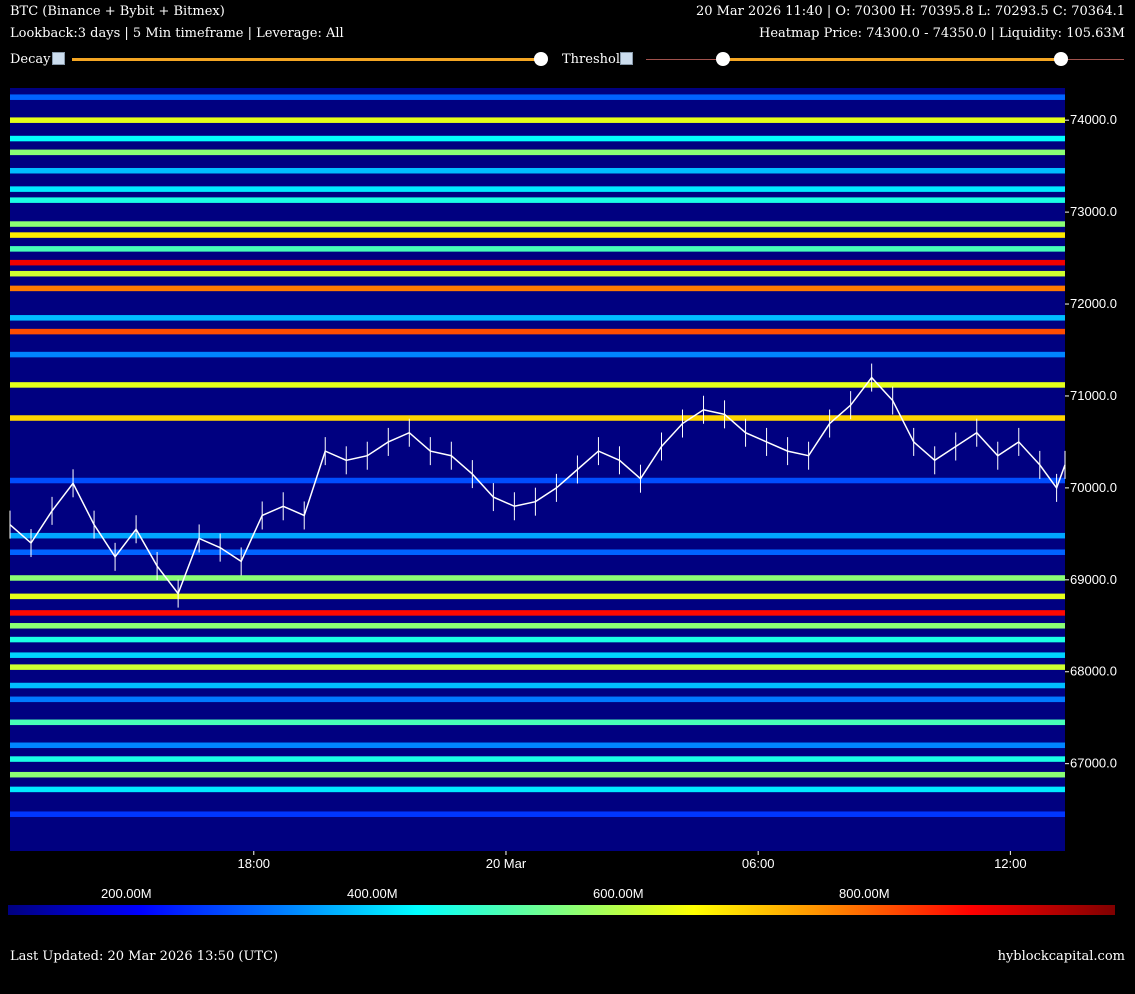  I want to click on x-tick-label: 12:00, so click(1010, 863).